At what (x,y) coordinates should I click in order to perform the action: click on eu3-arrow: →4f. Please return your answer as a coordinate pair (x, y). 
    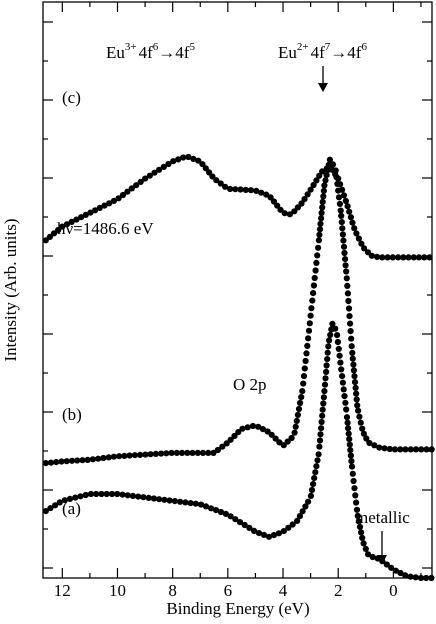
    Looking at the image, I should click on (174, 52).